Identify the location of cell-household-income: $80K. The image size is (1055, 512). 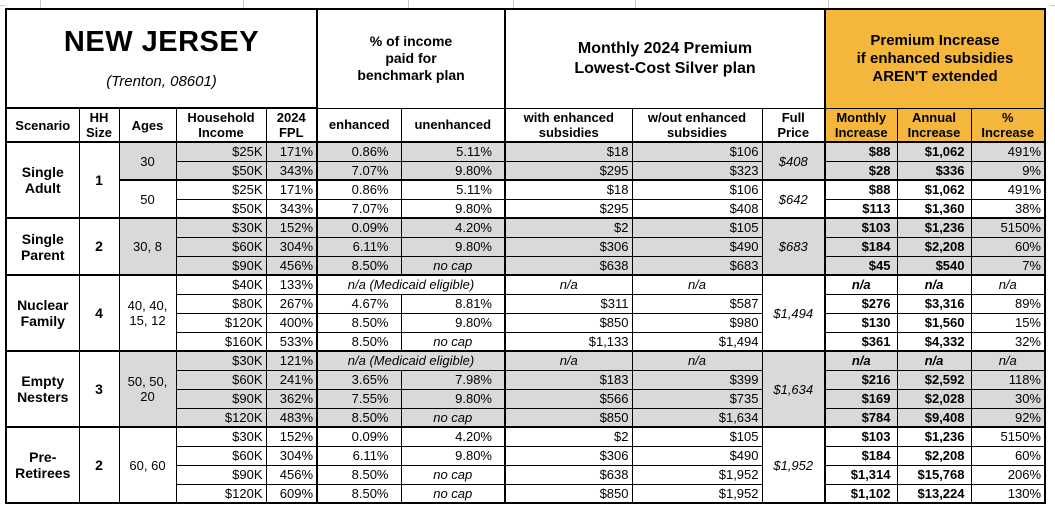
(221, 303).